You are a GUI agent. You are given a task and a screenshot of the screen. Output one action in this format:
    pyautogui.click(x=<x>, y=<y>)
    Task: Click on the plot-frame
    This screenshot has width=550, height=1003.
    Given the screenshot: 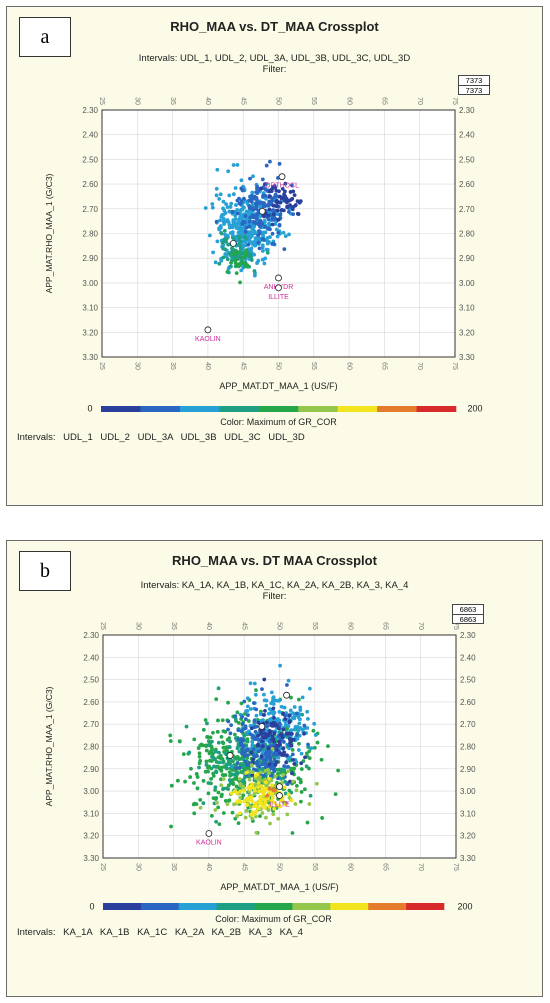 What is the action you would take?
    pyautogui.click(x=279, y=746)
    